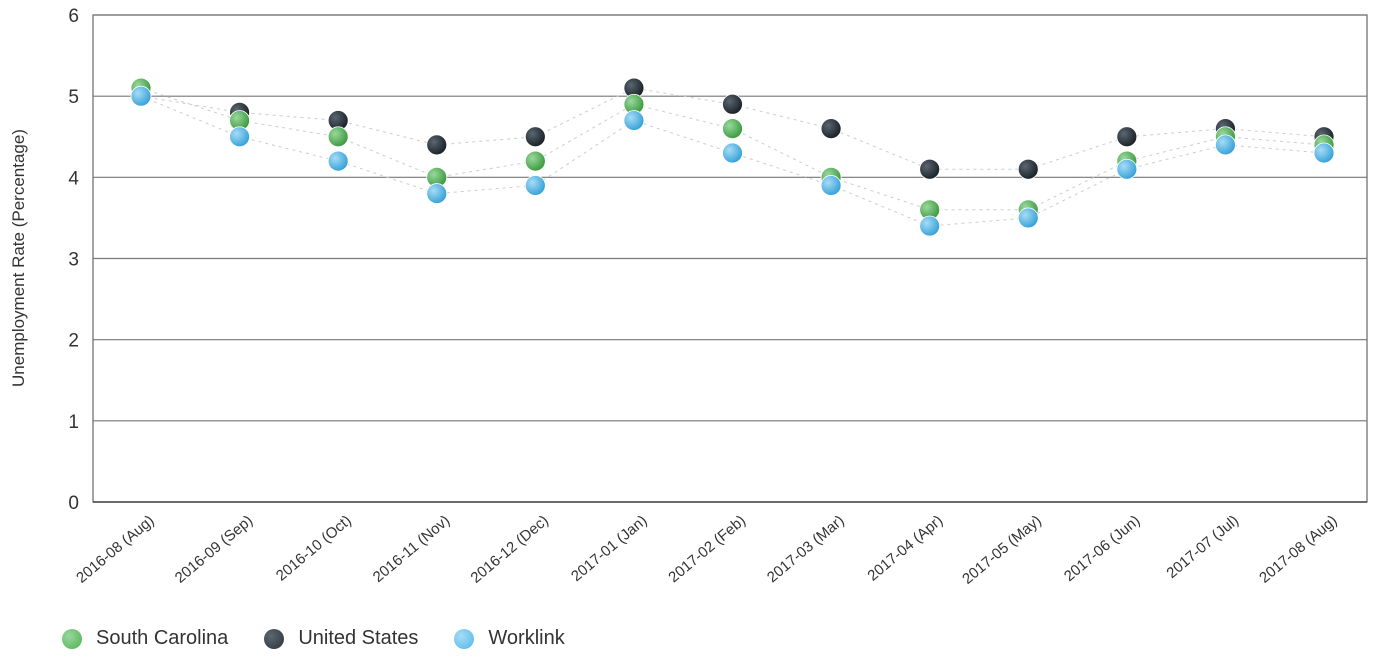 This screenshot has height=656, width=1375. Describe the element at coordinates (73, 341) in the screenshot. I see `y-tick-label: 2` at that location.